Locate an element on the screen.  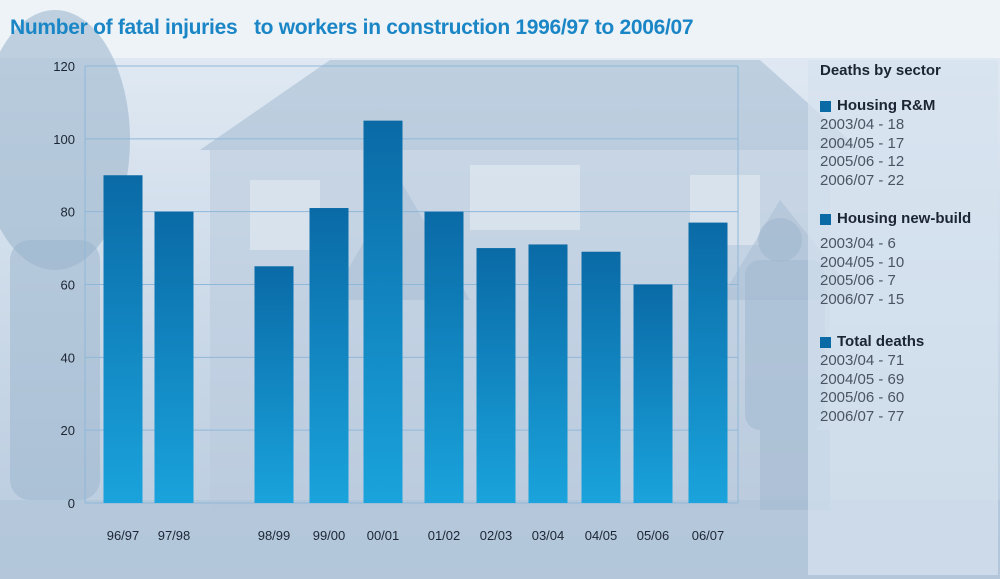
y-tick-label: 60 is located at coordinates (68, 285).